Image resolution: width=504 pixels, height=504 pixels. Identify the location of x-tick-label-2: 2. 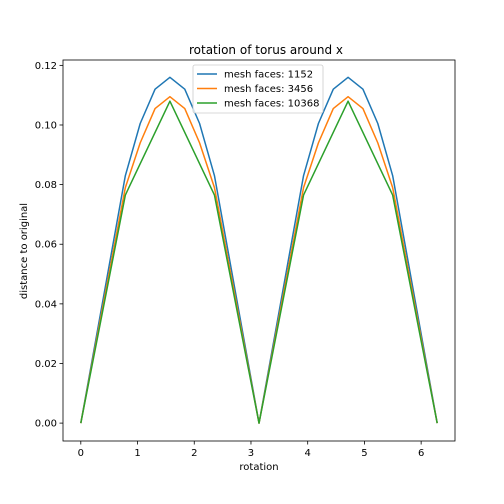
(194, 453).